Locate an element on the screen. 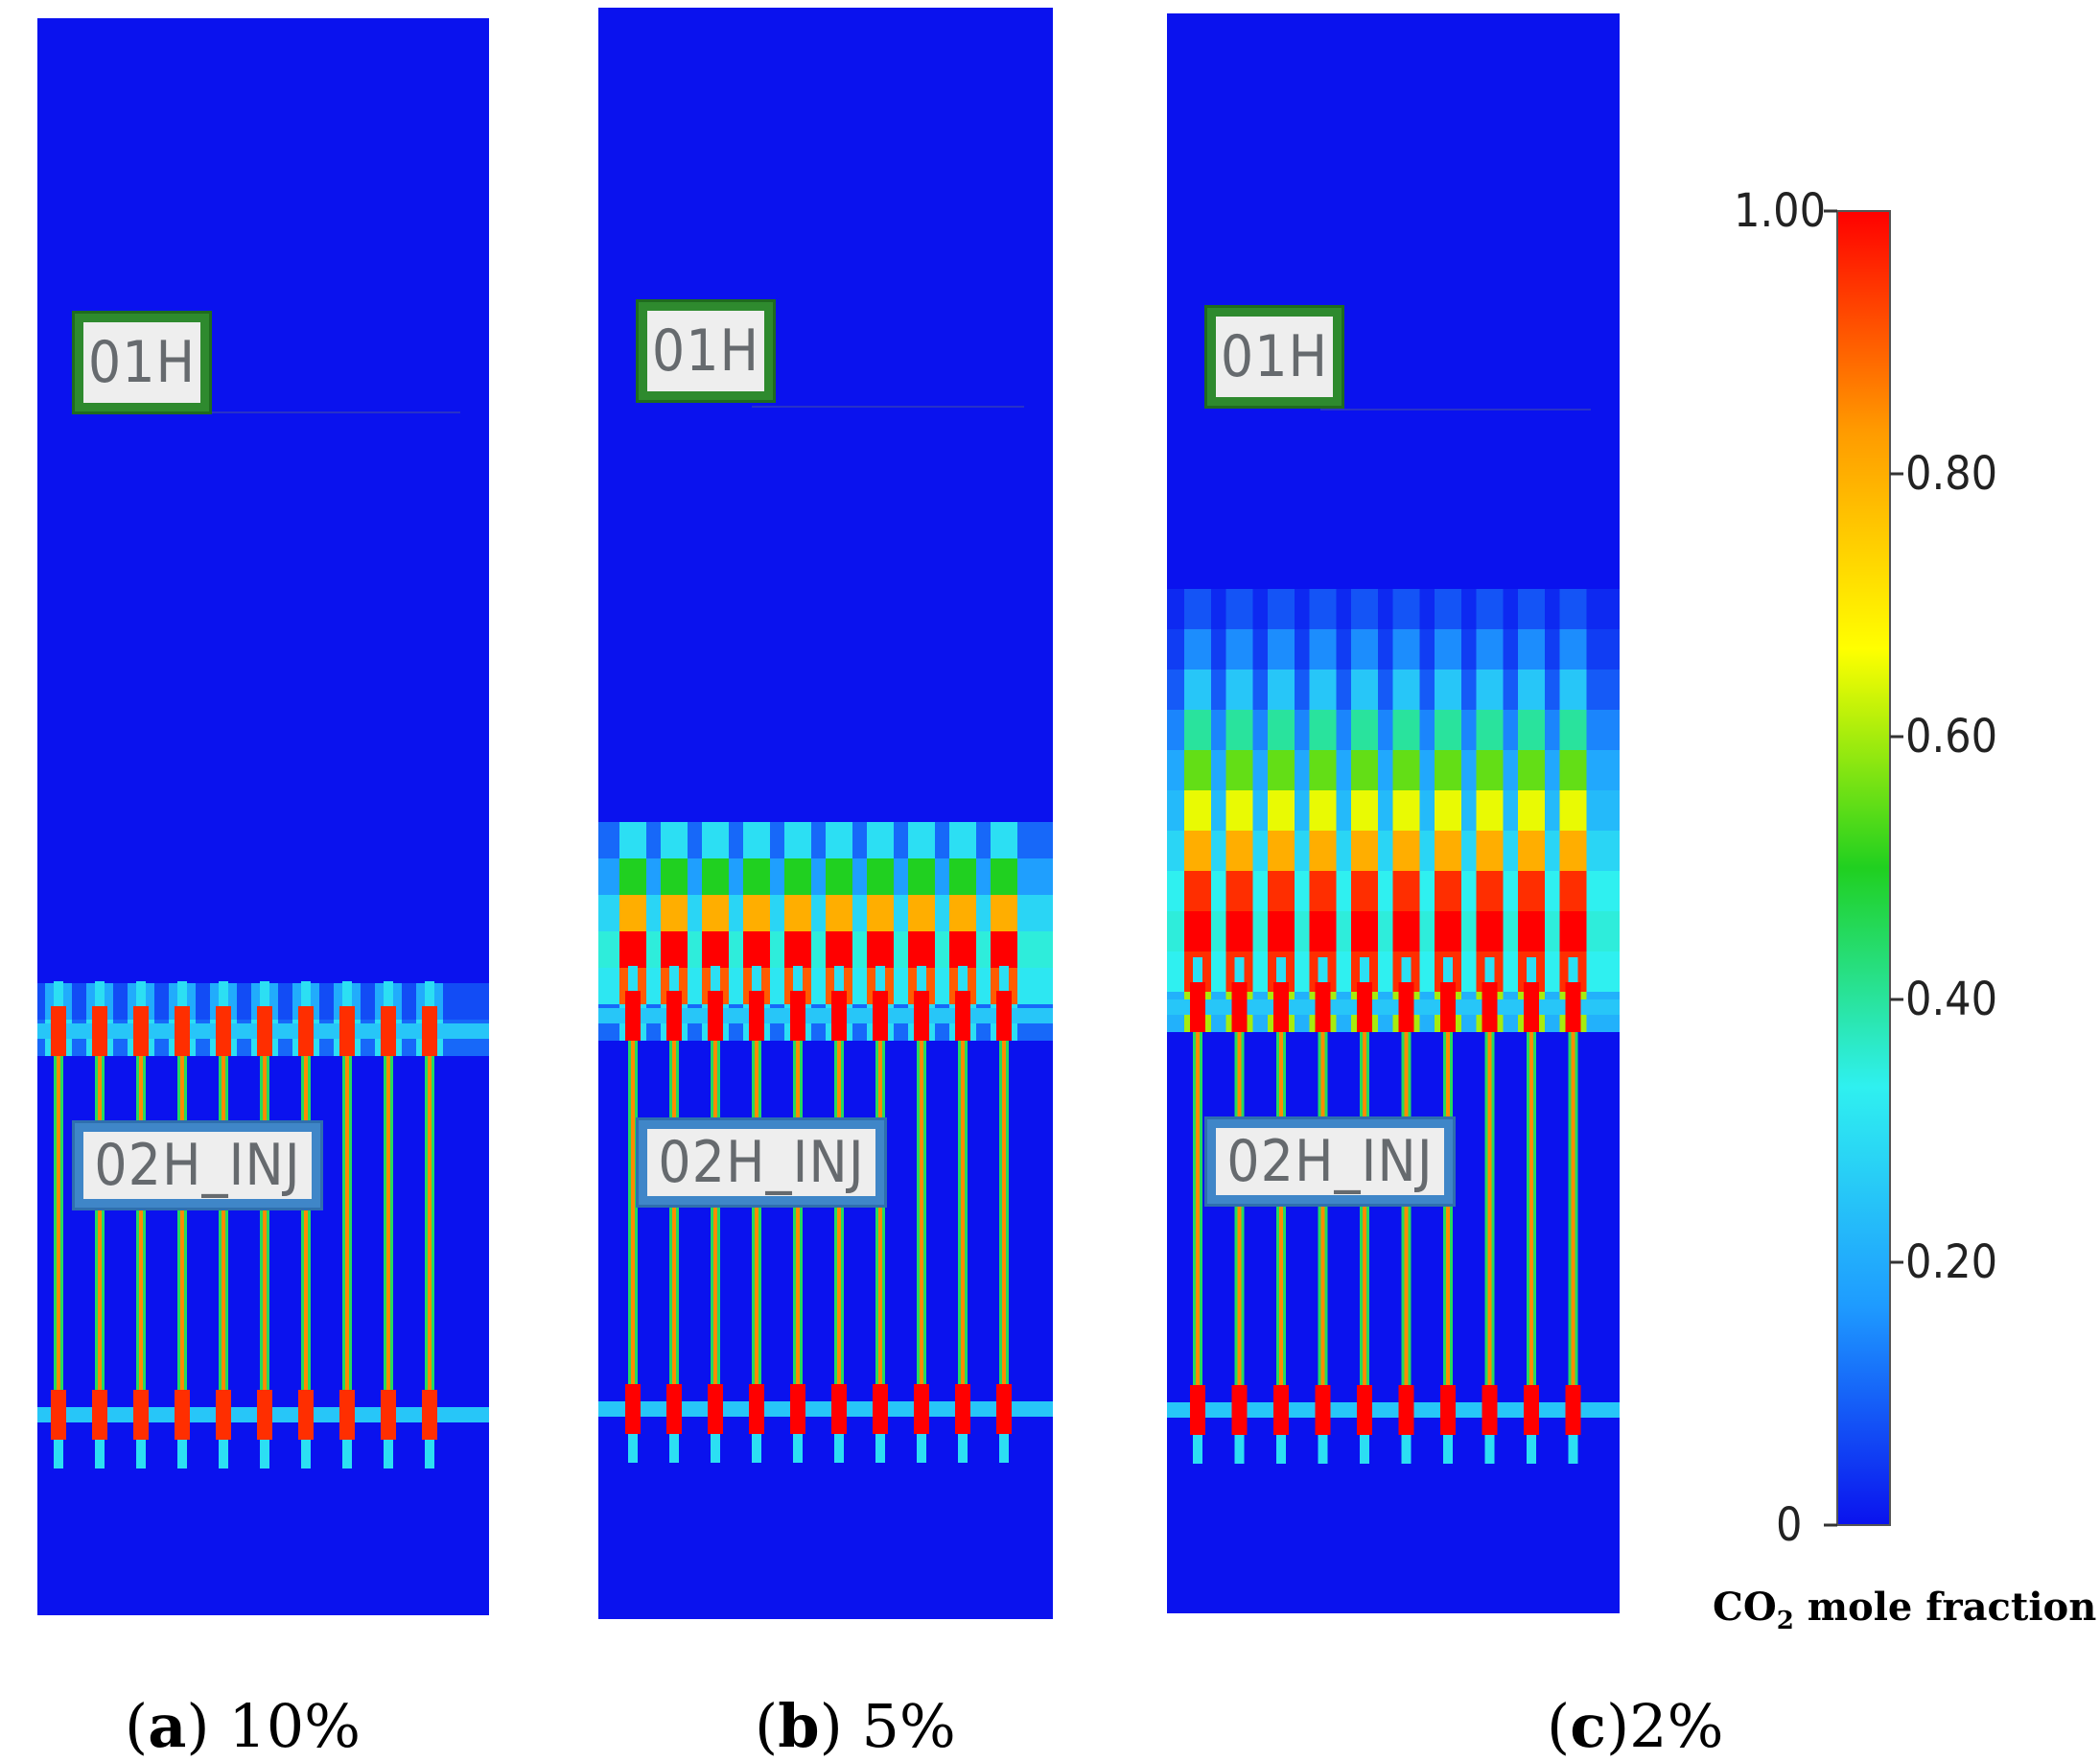  caption-c: (c)2% is located at coordinates (1635, 1726).